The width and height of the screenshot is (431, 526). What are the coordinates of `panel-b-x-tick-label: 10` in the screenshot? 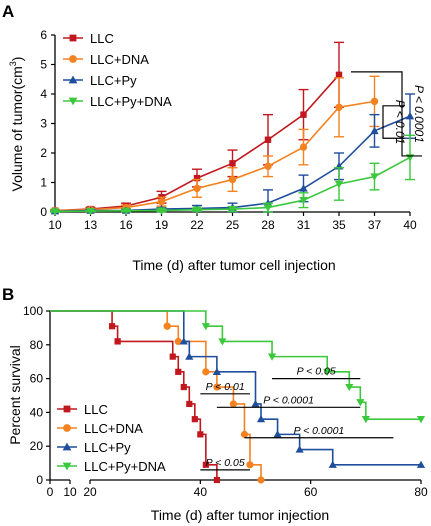 It's located at (70, 492).